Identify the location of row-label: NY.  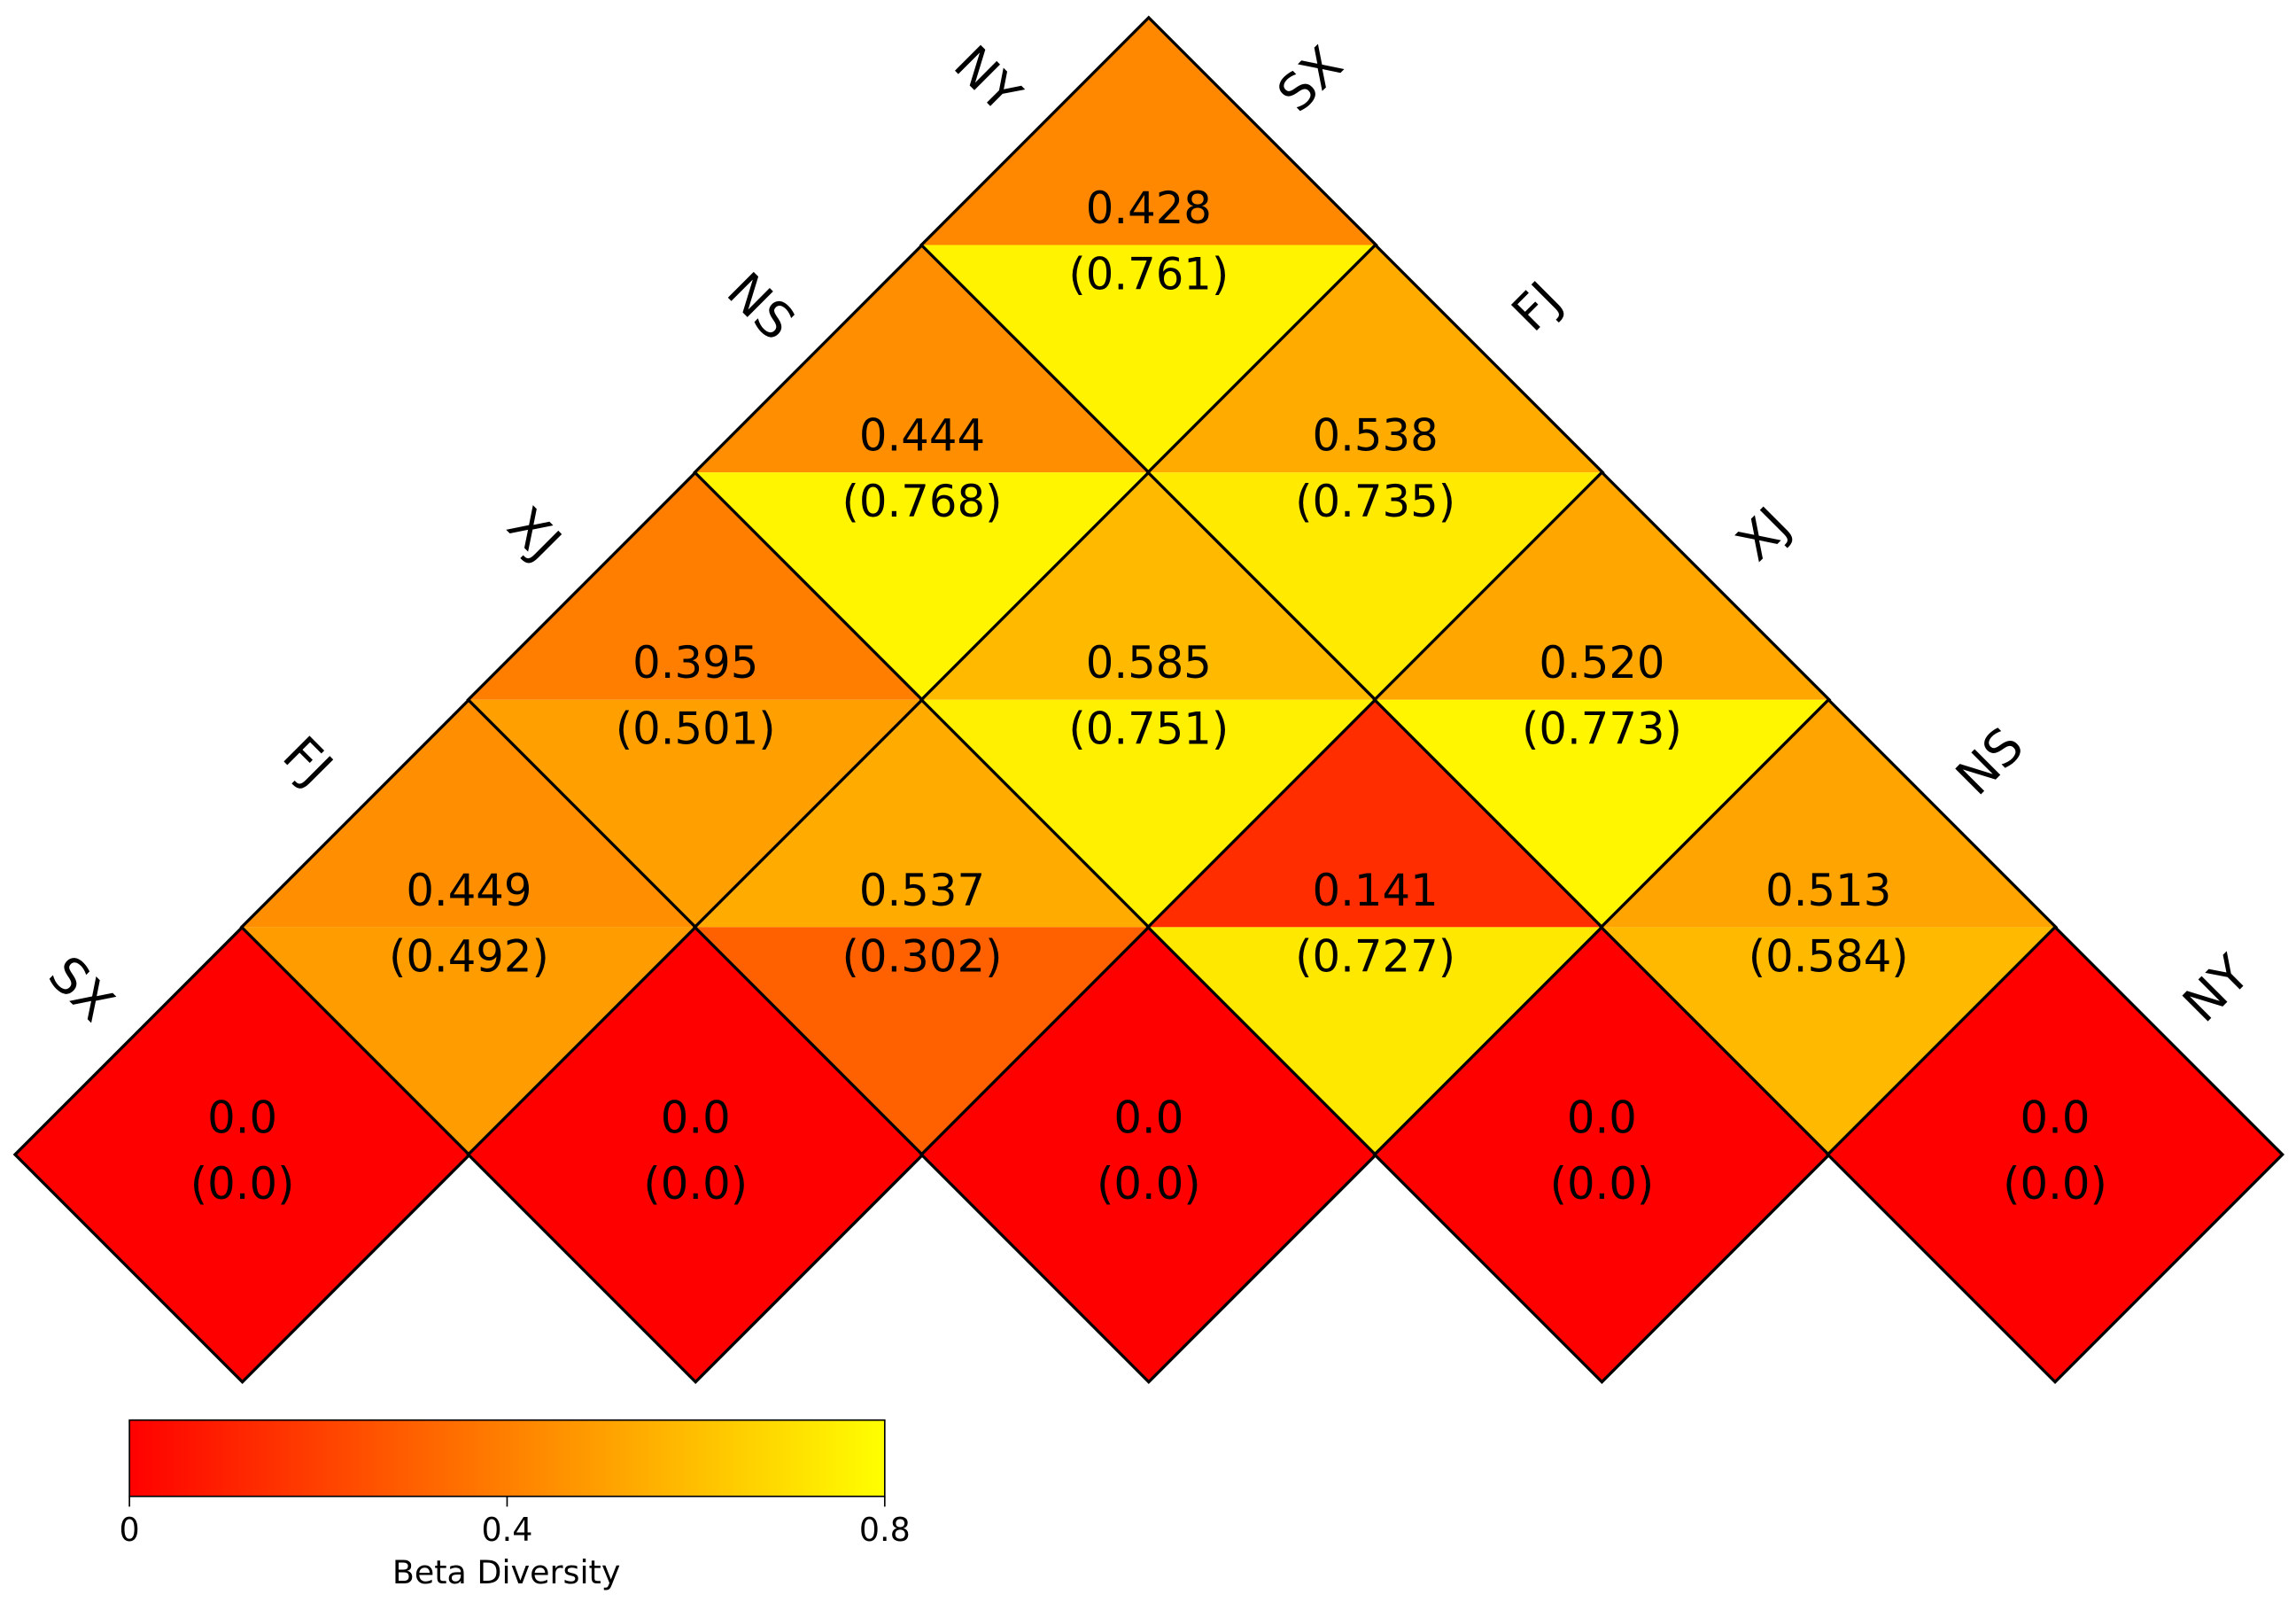
(987, 79).